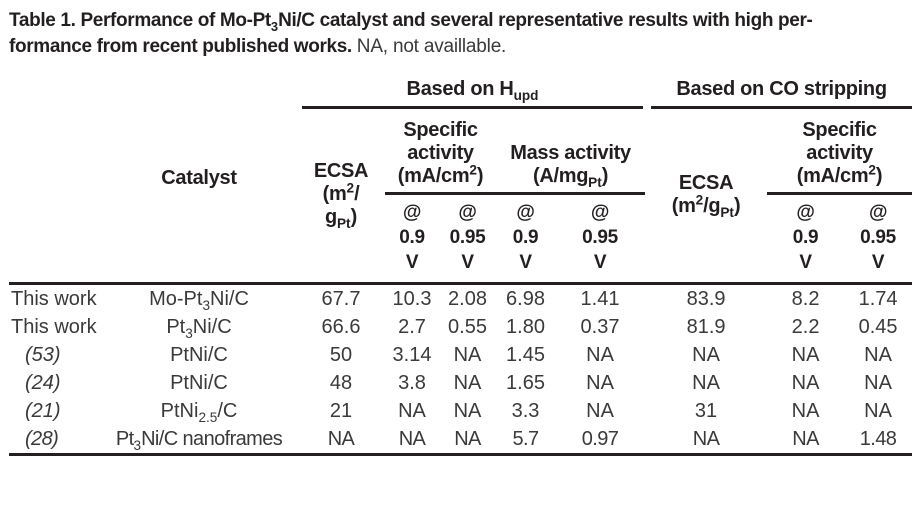 The image size is (921, 530). I want to click on caption-note: NA, not availlable., so click(431, 46).